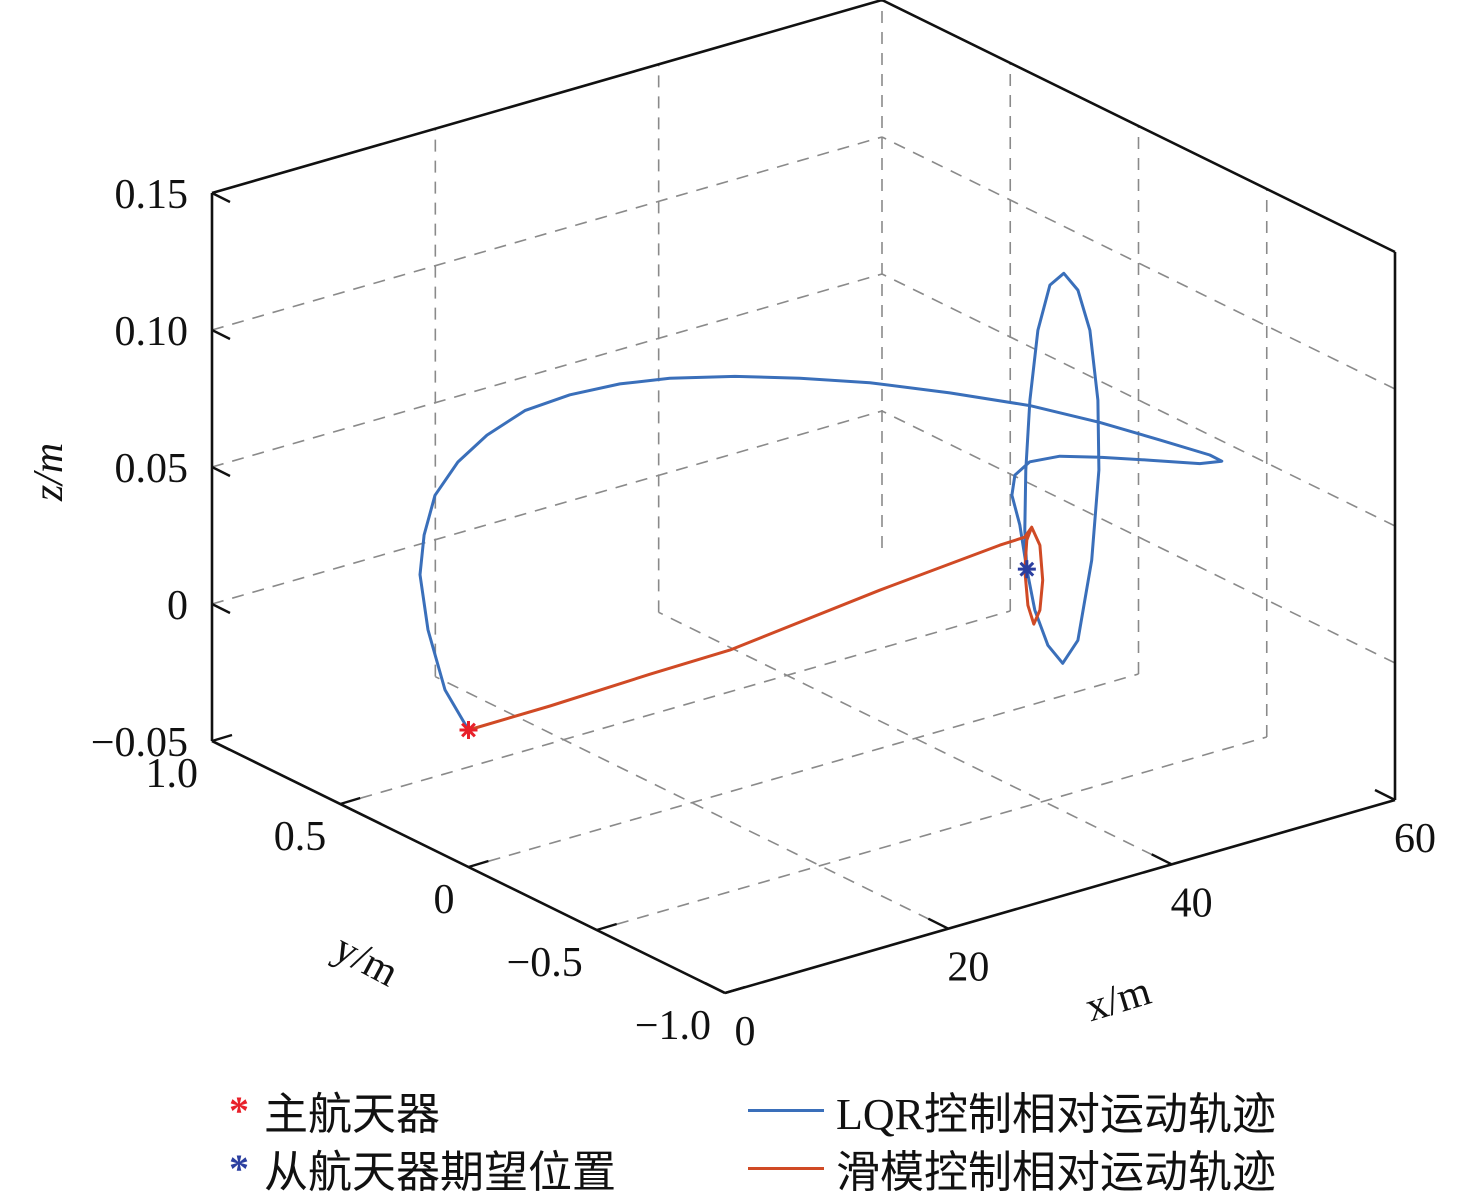 The image size is (1476, 1204). Describe the element at coordinates (747, 649) in the screenshot. I see `point-markers` at that location.